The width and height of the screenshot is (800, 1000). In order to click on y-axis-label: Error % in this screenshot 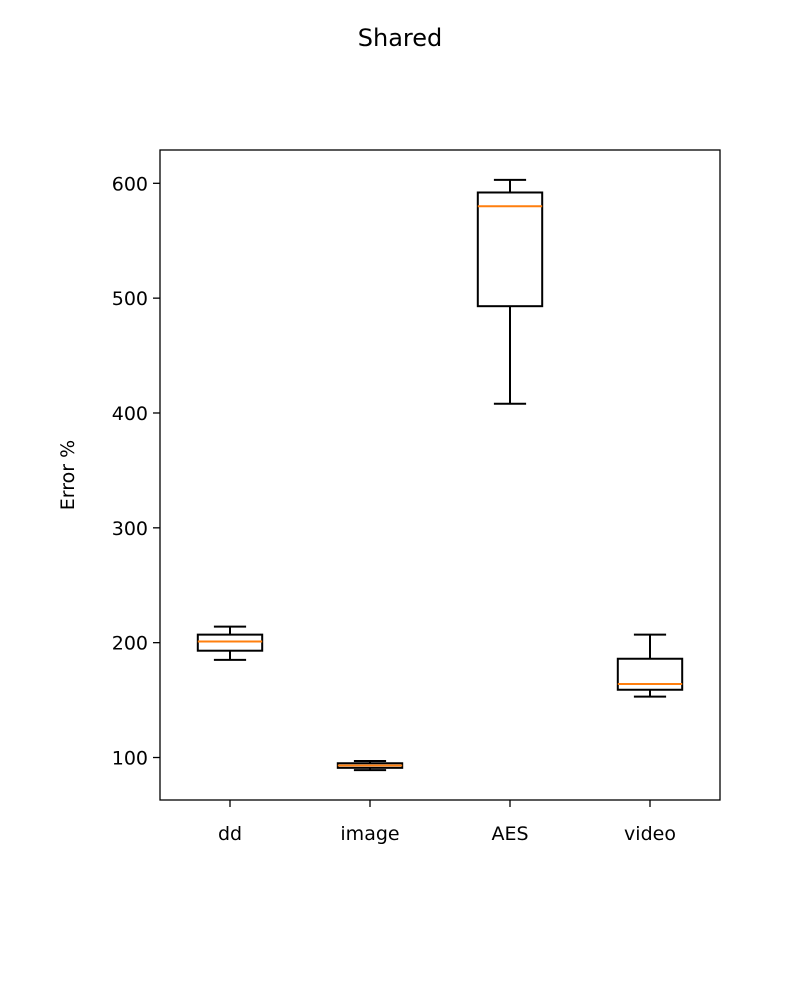, I will do `click(68, 475)`.